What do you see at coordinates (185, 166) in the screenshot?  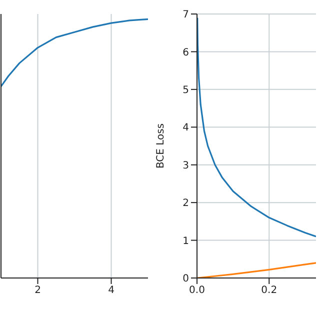 I see `y-tick-label: 3` at bounding box center [185, 166].